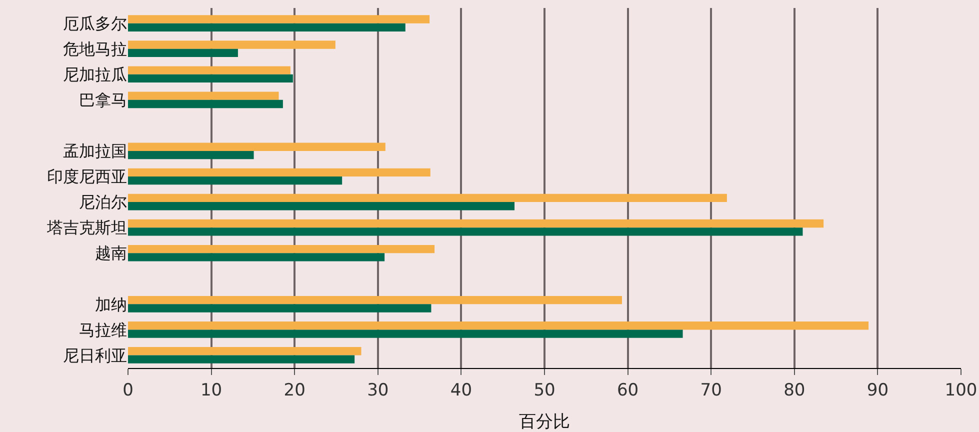  Describe the element at coordinates (128, 390) in the screenshot. I see `x-tick-label: 0` at that location.